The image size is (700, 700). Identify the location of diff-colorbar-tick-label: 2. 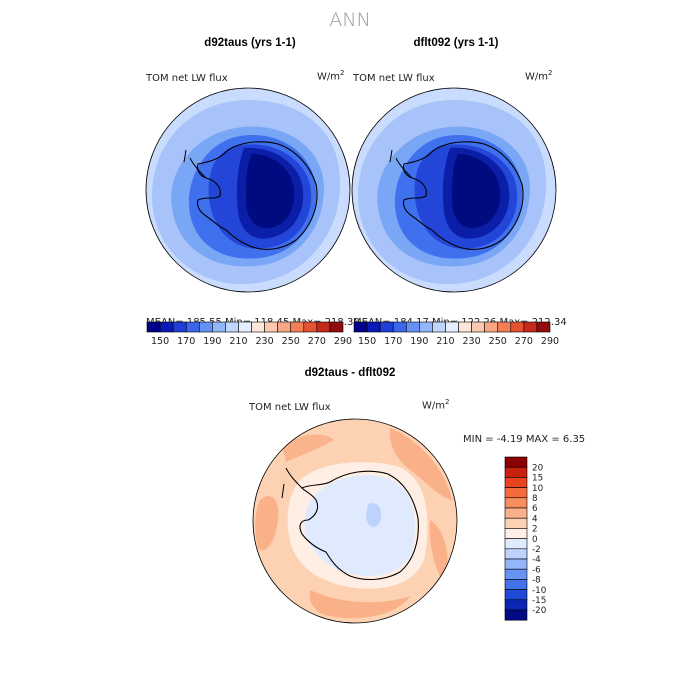
(535, 530).